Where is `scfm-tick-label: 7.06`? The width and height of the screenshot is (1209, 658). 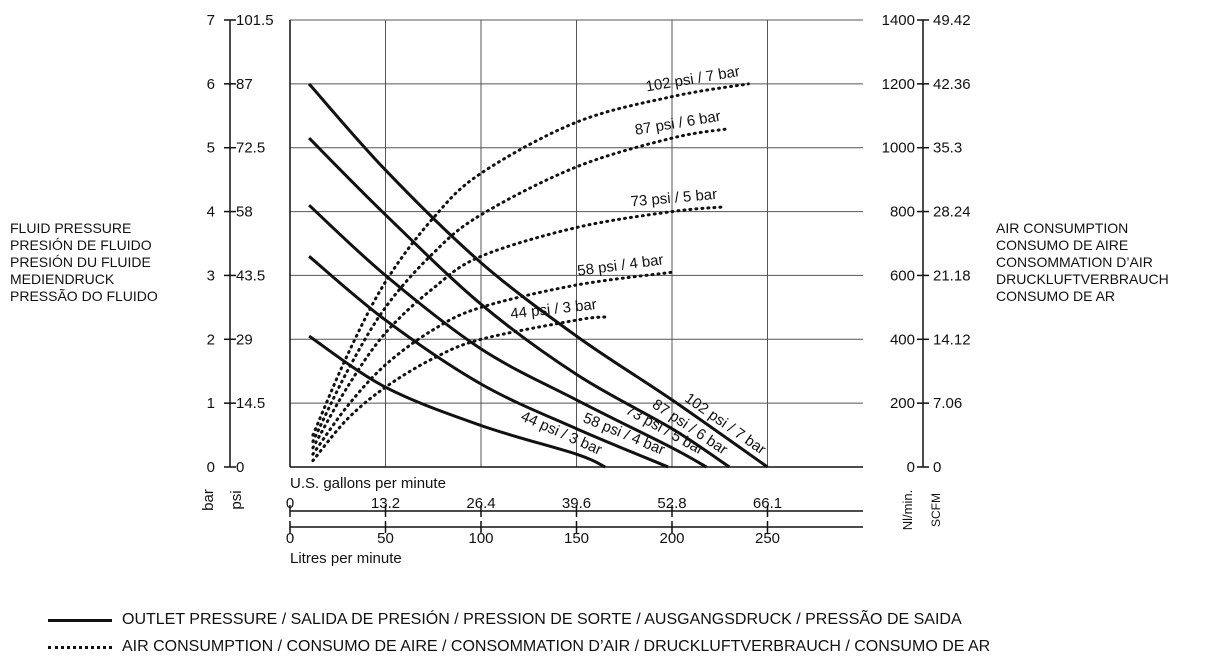
scfm-tick-label: 7.06 is located at coordinates (947, 403).